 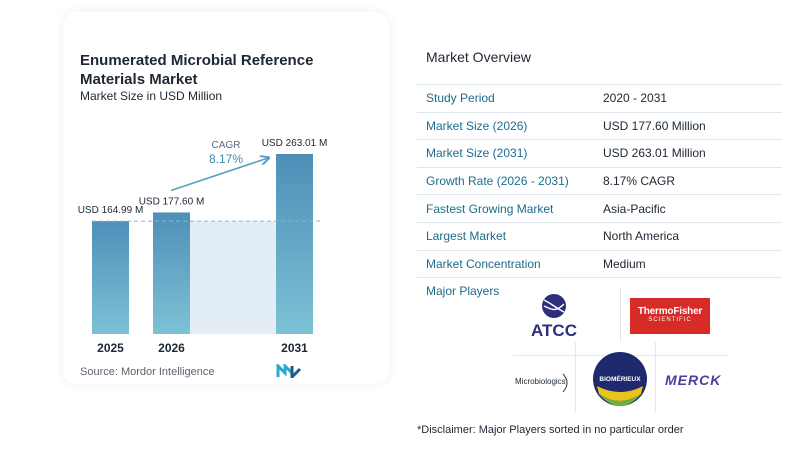 I want to click on merck-logo: MERCK, so click(x=693, y=380).